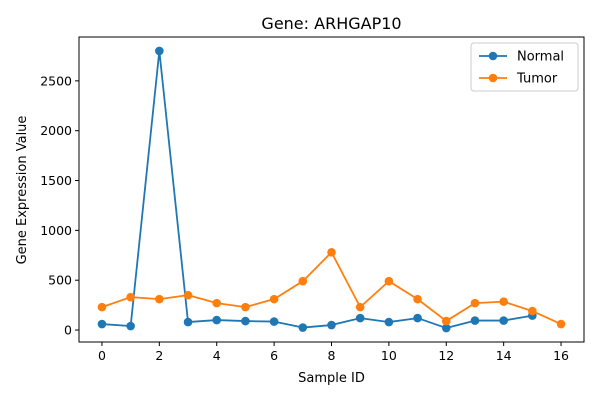 This screenshot has width=600, height=400. What do you see at coordinates (540, 57) in the screenshot?
I see `legend-label-normal: Normal` at bounding box center [540, 57].